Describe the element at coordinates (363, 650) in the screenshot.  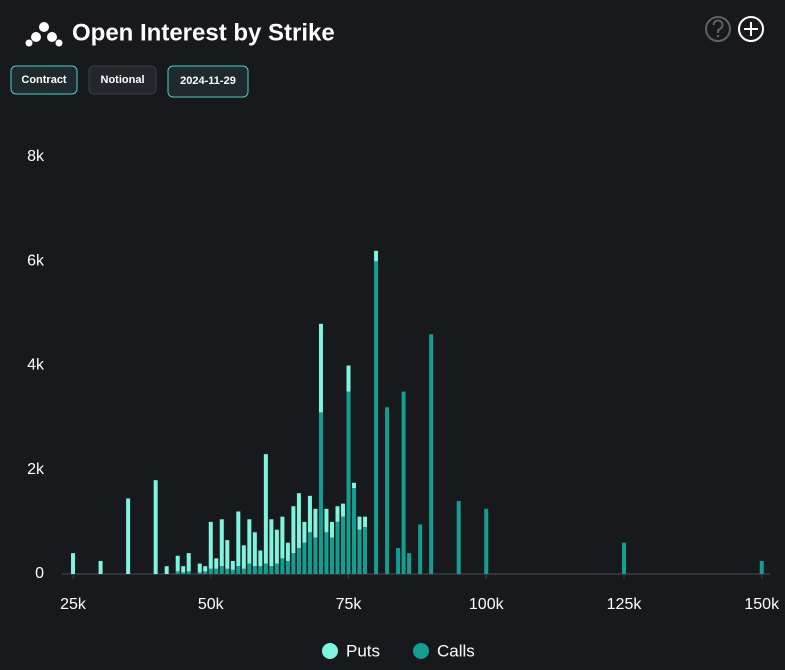
I see `legend-label: Puts` at that location.